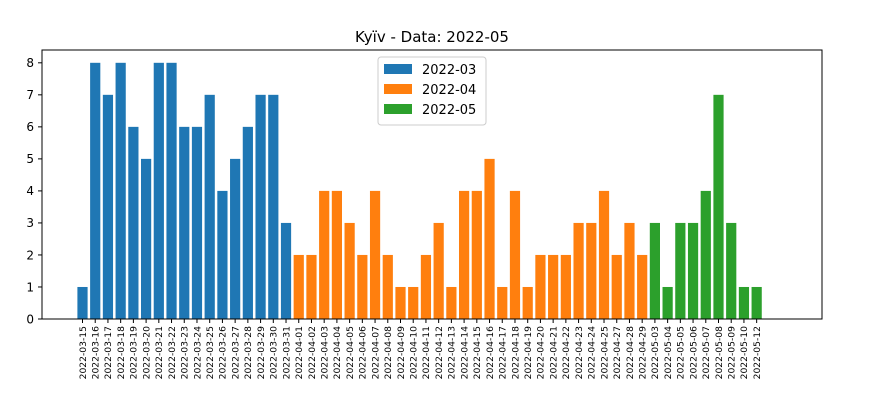  What do you see at coordinates (553, 352) in the screenshot?
I see `x-tick-label: 2022-04-21` at bounding box center [553, 352].